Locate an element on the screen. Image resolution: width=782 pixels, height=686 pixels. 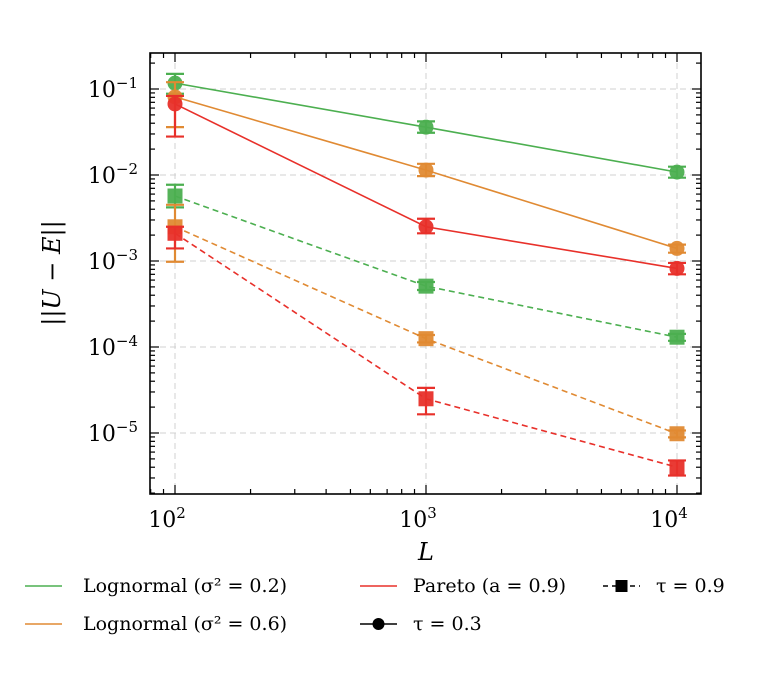
legend-label: Lognormal (σ² = 0.6) is located at coordinates (185, 624).